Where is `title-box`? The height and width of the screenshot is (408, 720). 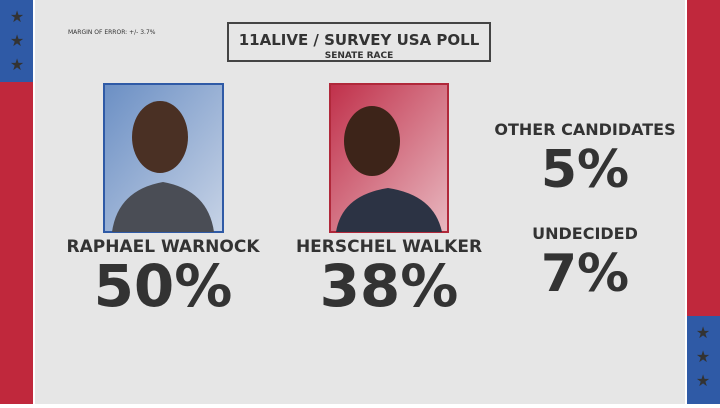
title-box is located at coordinates (359, 42).